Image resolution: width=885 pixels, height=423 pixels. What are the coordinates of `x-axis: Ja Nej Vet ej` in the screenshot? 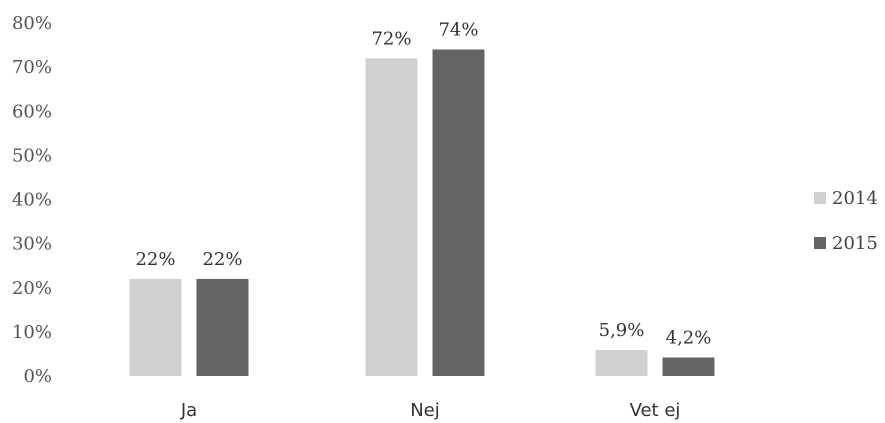 It's located at (430, 410).